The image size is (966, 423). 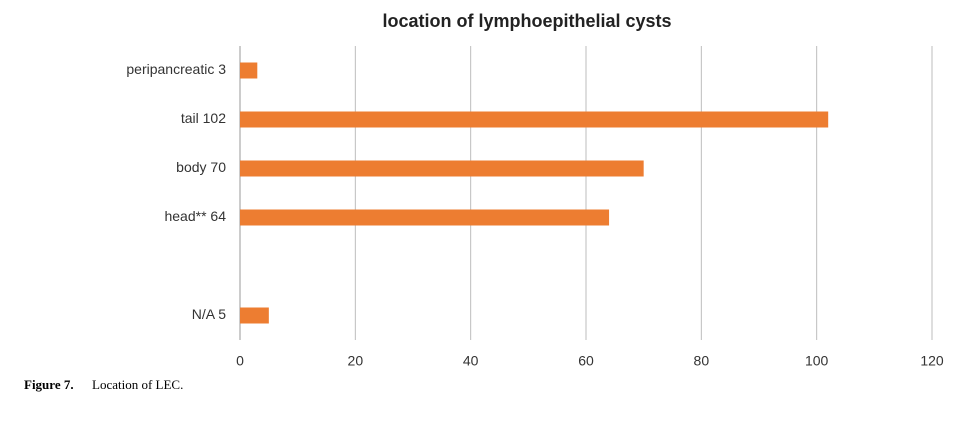 I want to click on x-tick-label: 0, so click(x=240, y=361).